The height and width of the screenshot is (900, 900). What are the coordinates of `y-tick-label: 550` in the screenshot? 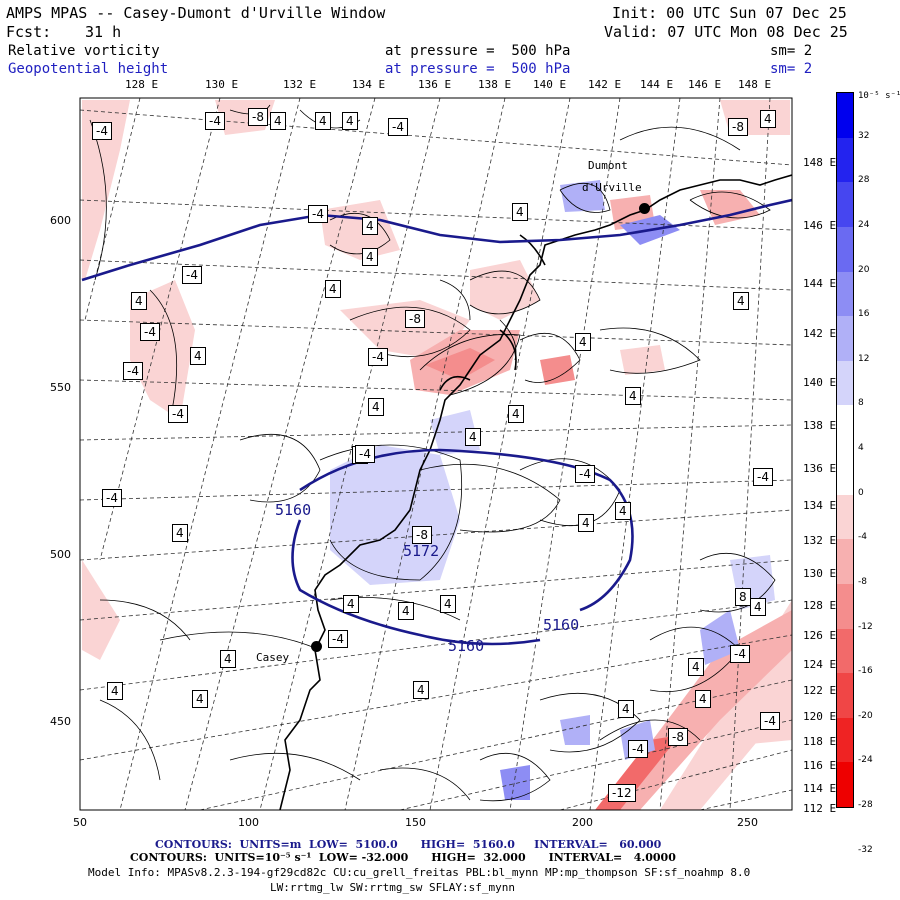 It's located at (60, 387).